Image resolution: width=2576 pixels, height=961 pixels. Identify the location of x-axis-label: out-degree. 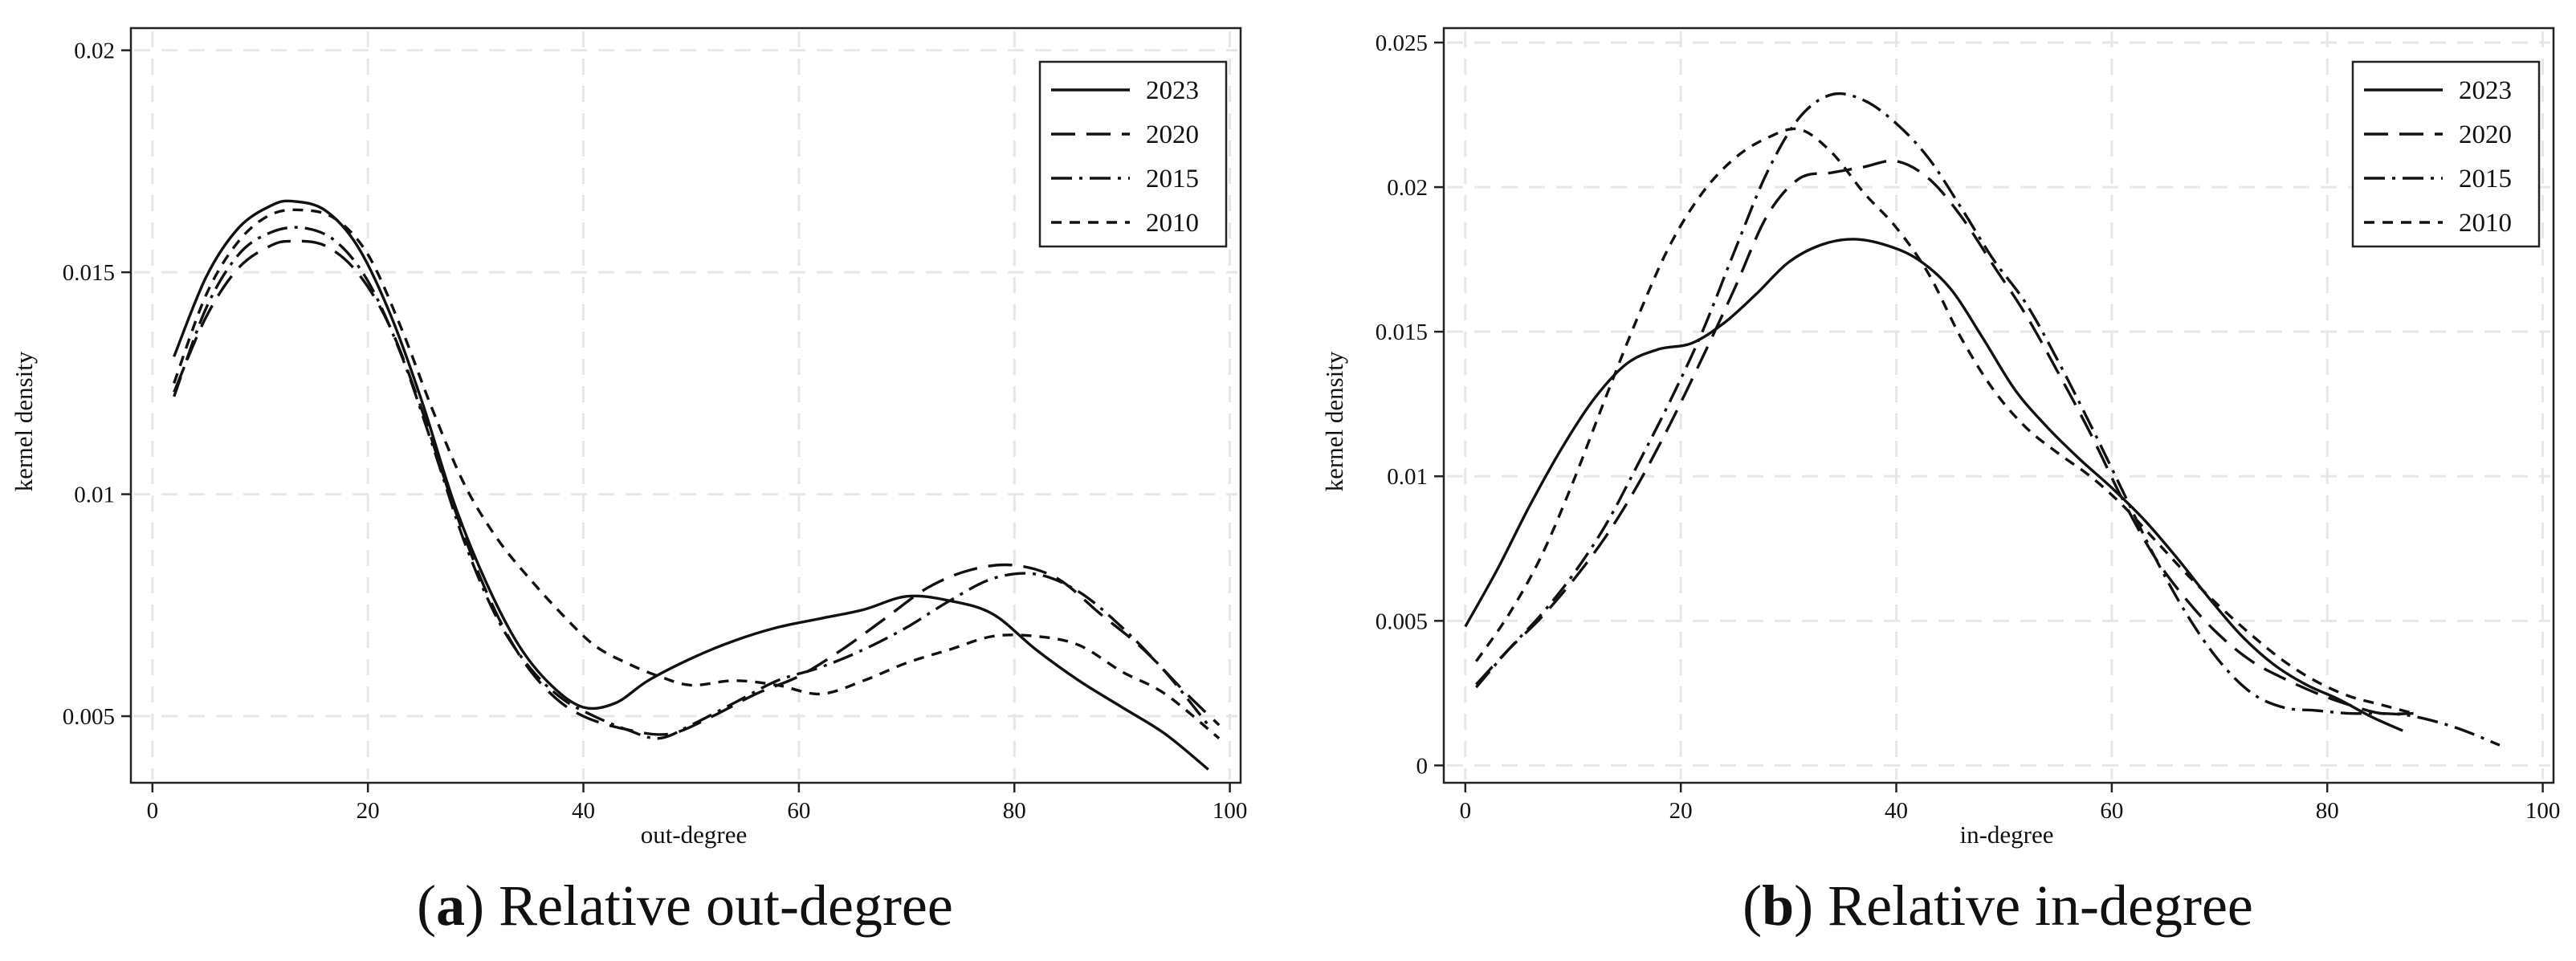
(694, 835).